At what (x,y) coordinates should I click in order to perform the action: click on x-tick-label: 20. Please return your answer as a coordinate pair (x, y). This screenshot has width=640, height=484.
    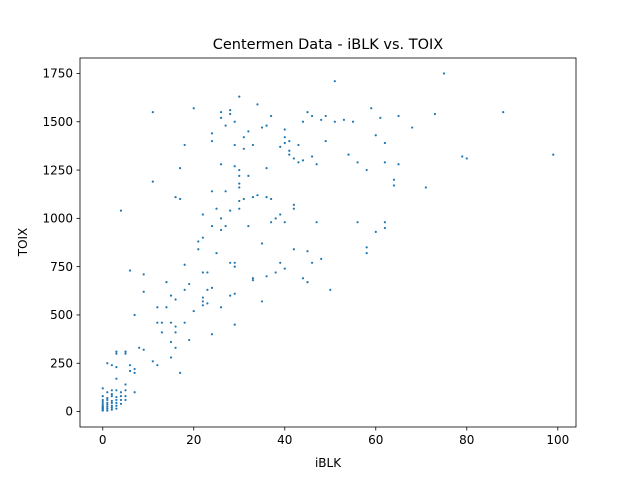
    Looking at the image, I should click on (193, 440).